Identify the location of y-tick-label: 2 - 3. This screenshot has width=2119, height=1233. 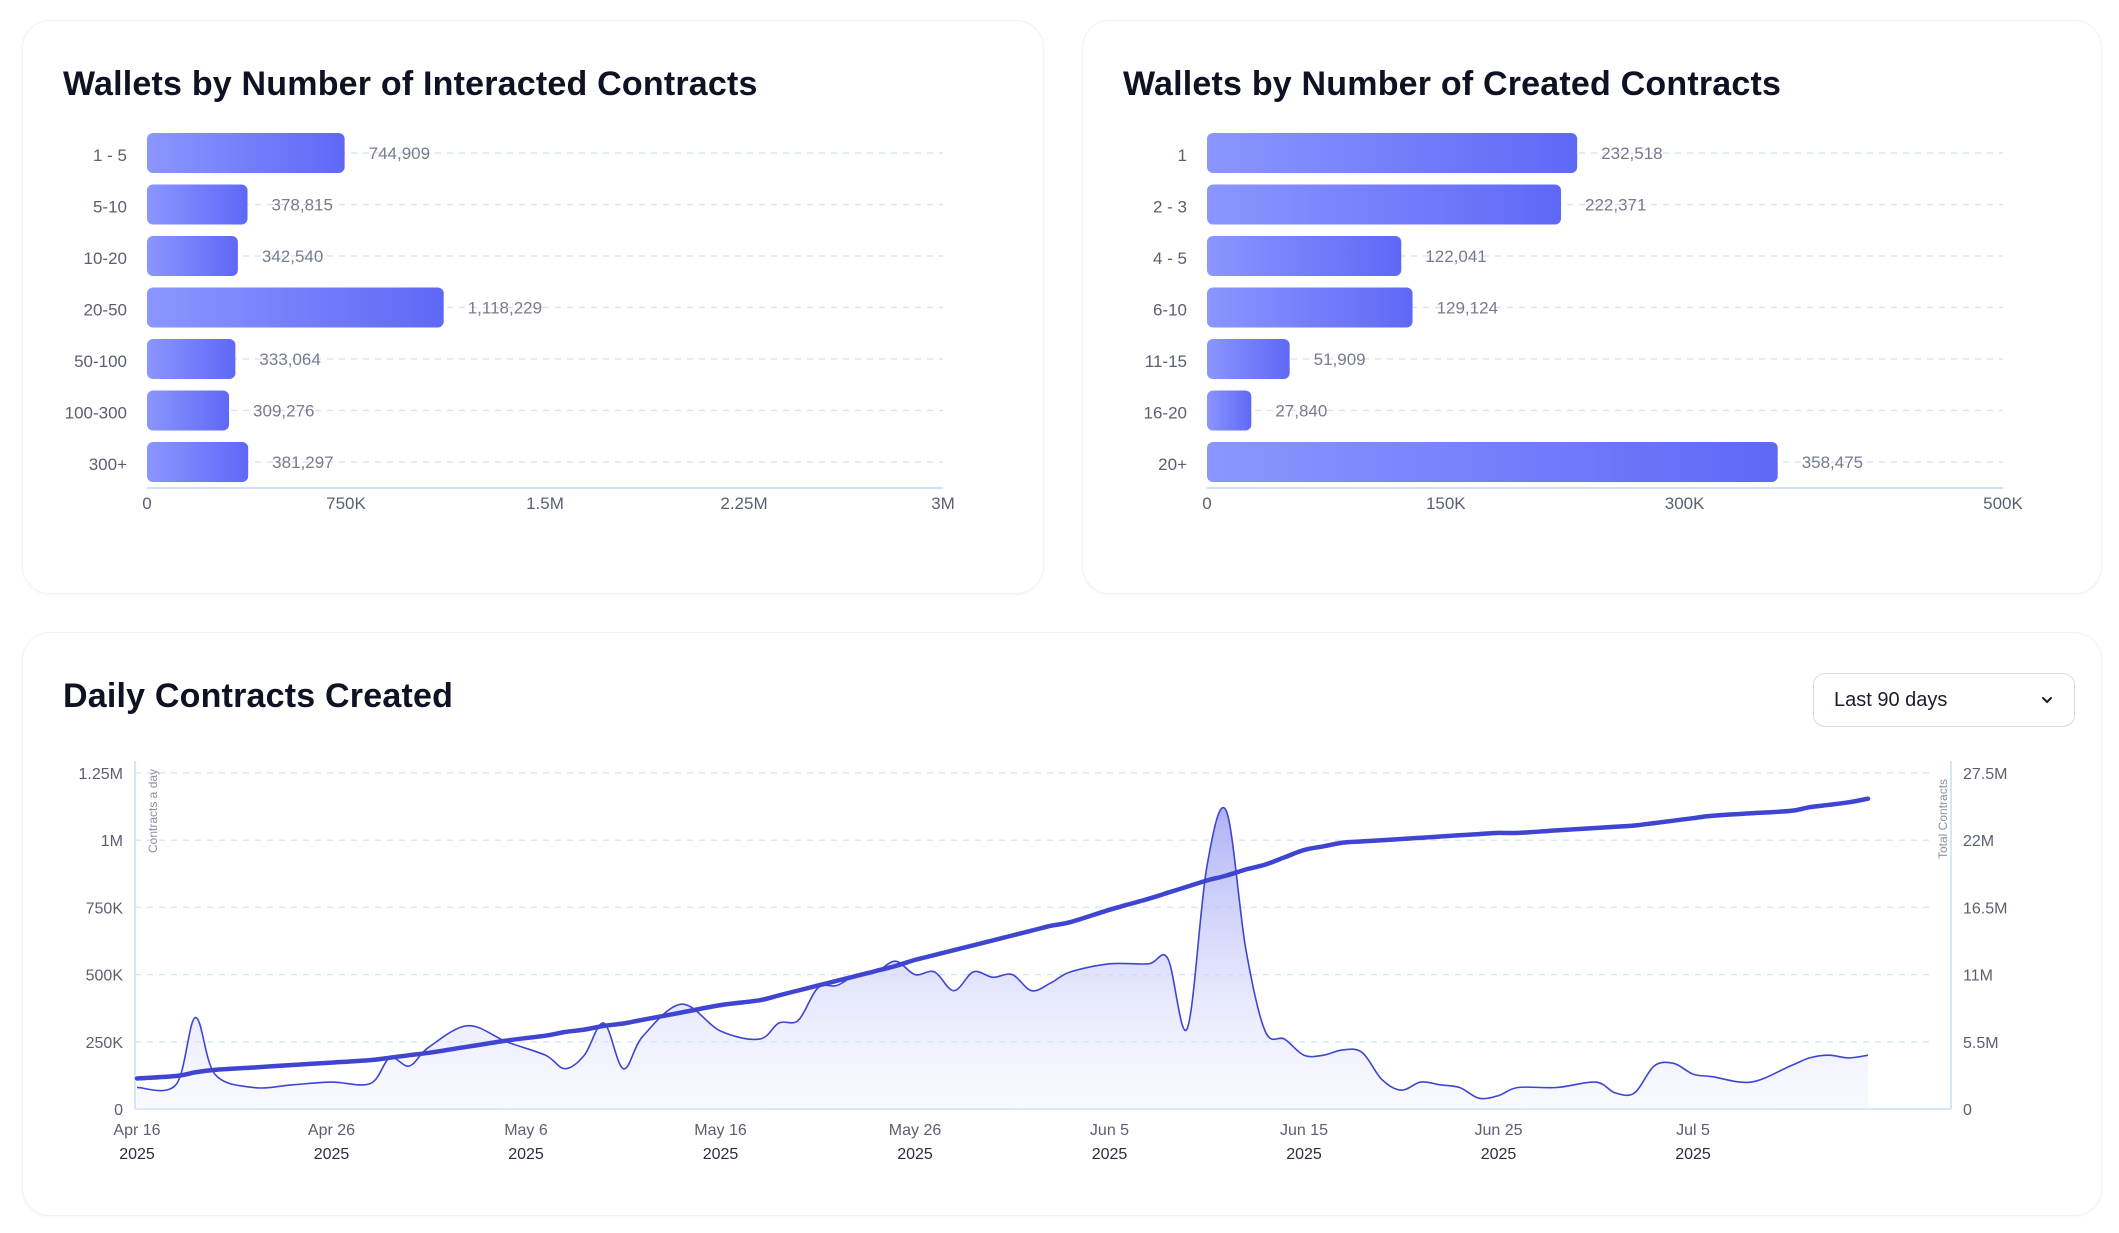
(1170, 207).